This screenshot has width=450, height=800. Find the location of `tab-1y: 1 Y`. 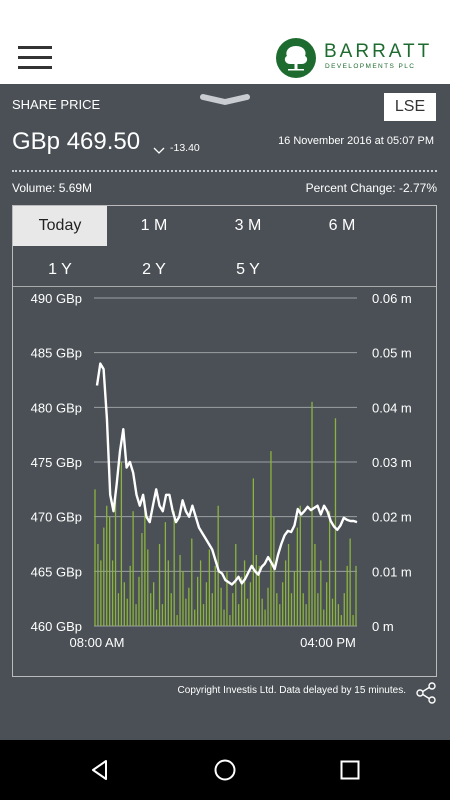

tab-1y: 1 Y is located at coordinates (60, 269).